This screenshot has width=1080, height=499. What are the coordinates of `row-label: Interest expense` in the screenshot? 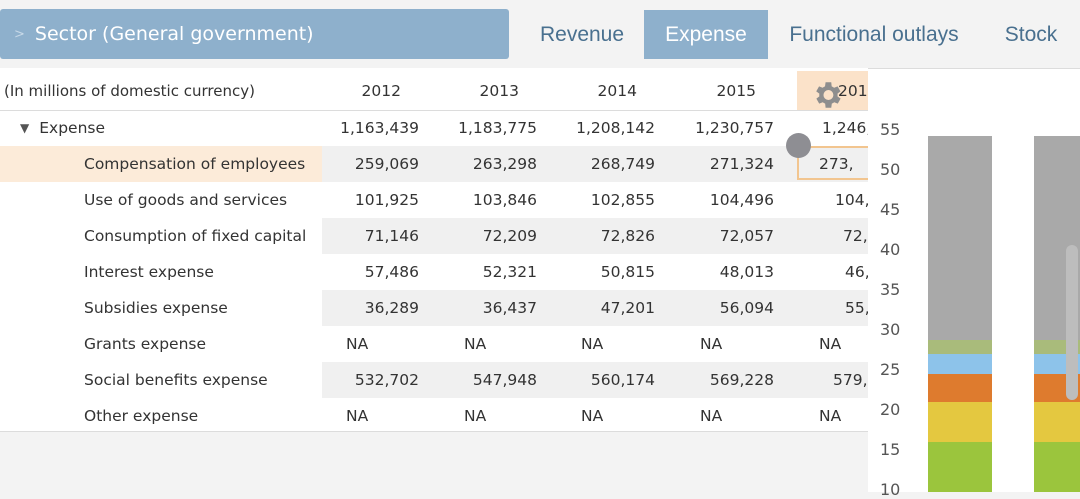 It's located at (149, 272).